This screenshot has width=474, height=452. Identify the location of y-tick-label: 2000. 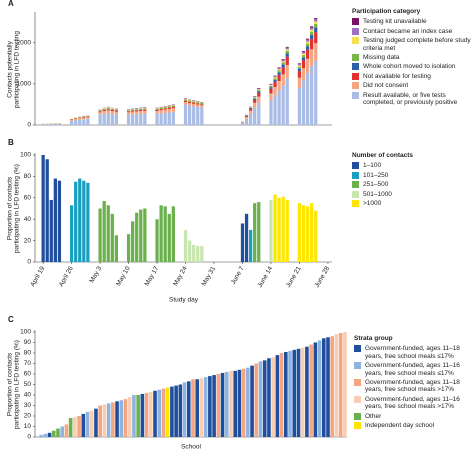
(24, 42).